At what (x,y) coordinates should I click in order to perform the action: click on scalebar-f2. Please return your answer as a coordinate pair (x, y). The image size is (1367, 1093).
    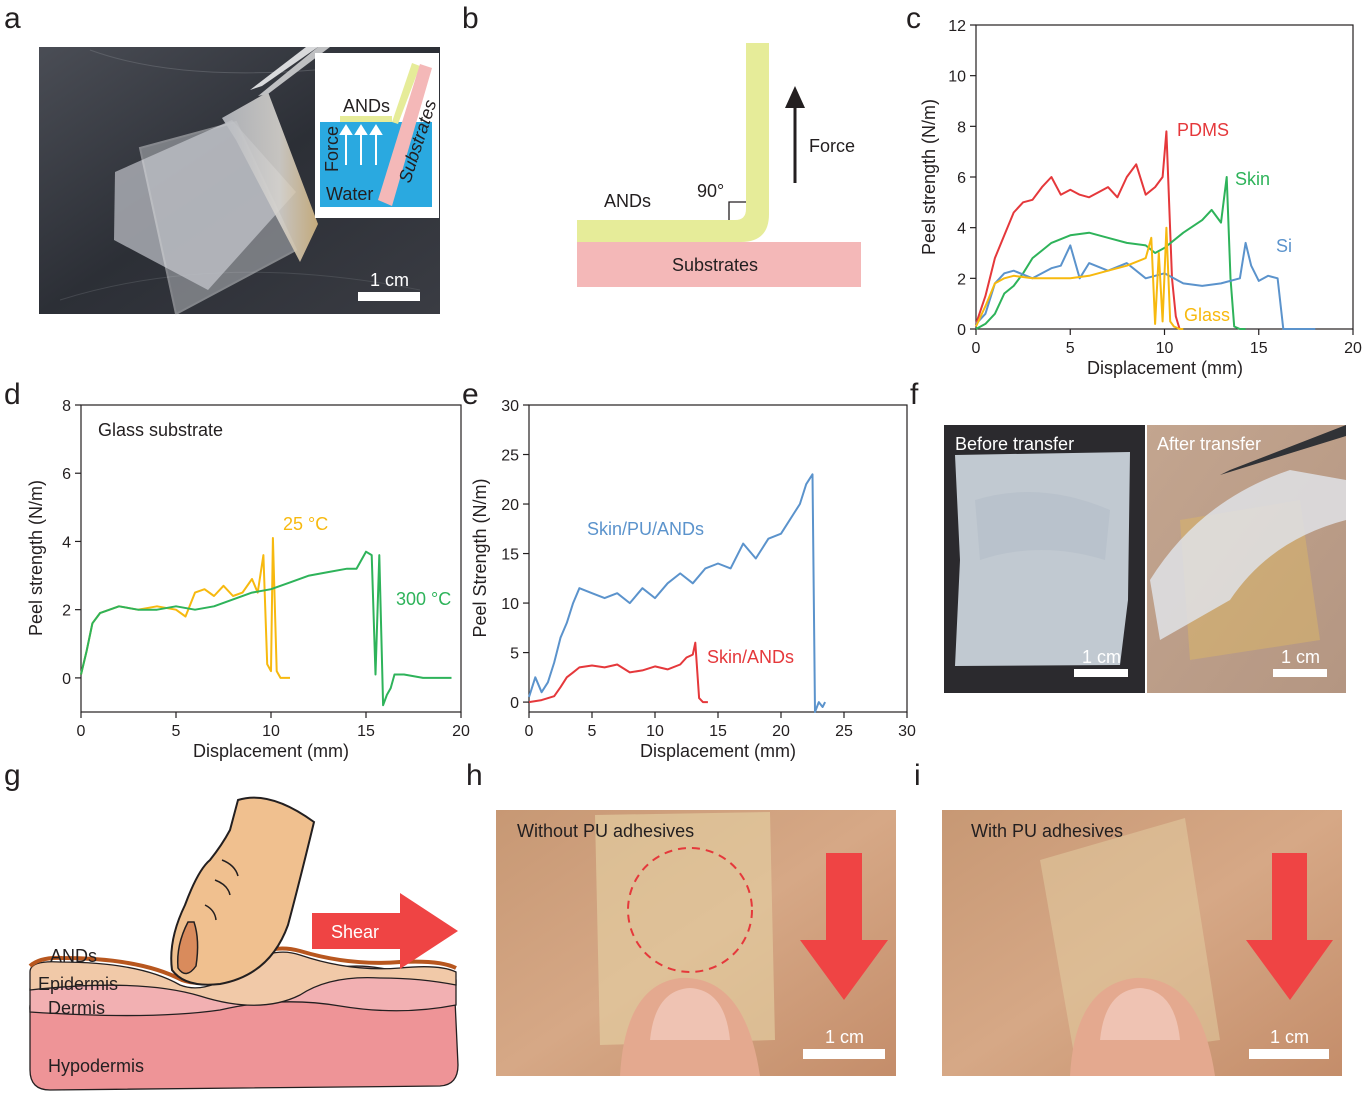
    Looking at the image, I should click on (1300, 673).